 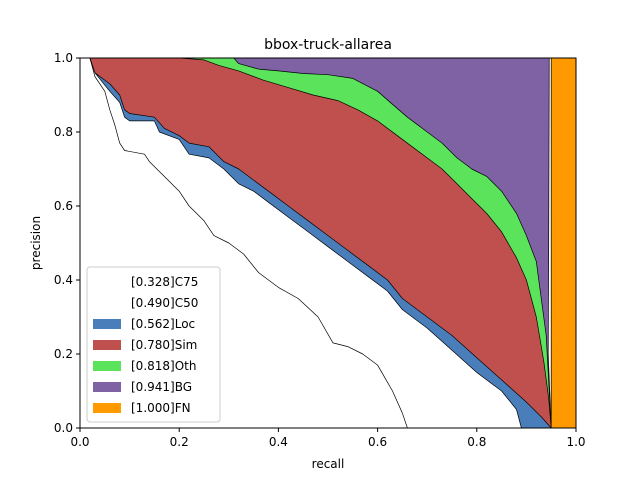 What do you see at coordinates (164, 345) in the screenshot?
I see `legend-label-0-780-sim: [0.780]Sim` at bounding box center [164, 345].